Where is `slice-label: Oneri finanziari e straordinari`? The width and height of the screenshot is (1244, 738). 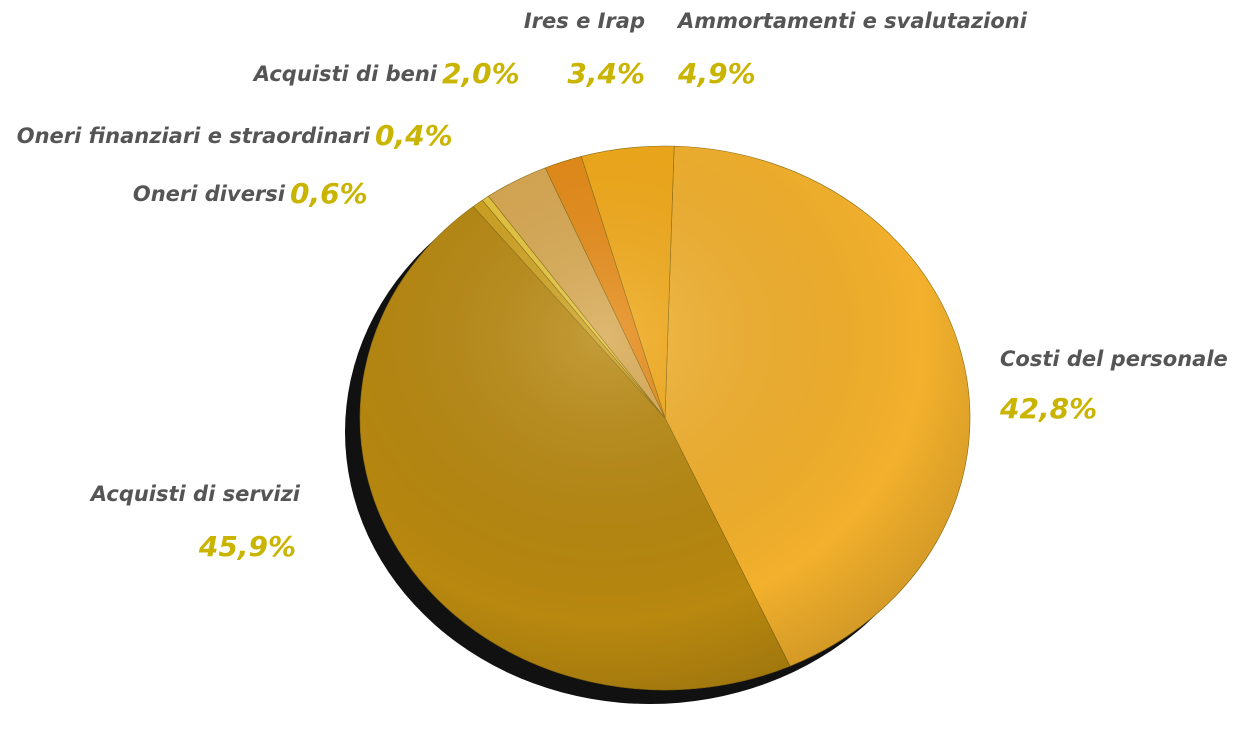 slice-label: Oneri finanziari e straordinari is located at coordinates (194, 136).